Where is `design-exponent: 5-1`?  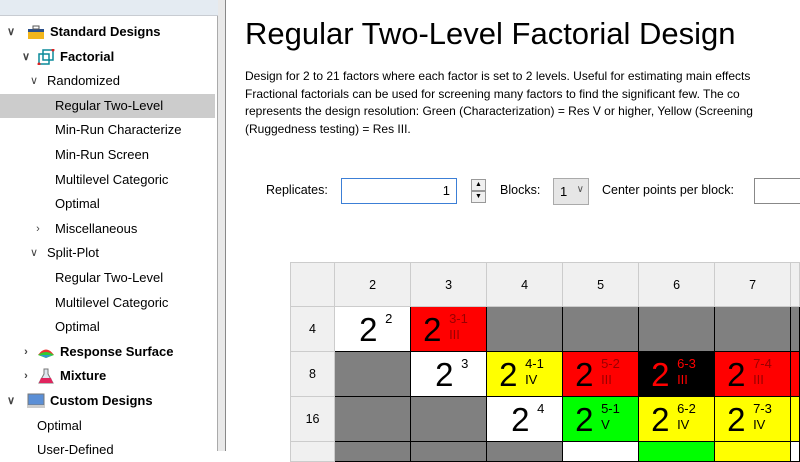
design-exponent: 5-1 is located at coordinates (610, 408).